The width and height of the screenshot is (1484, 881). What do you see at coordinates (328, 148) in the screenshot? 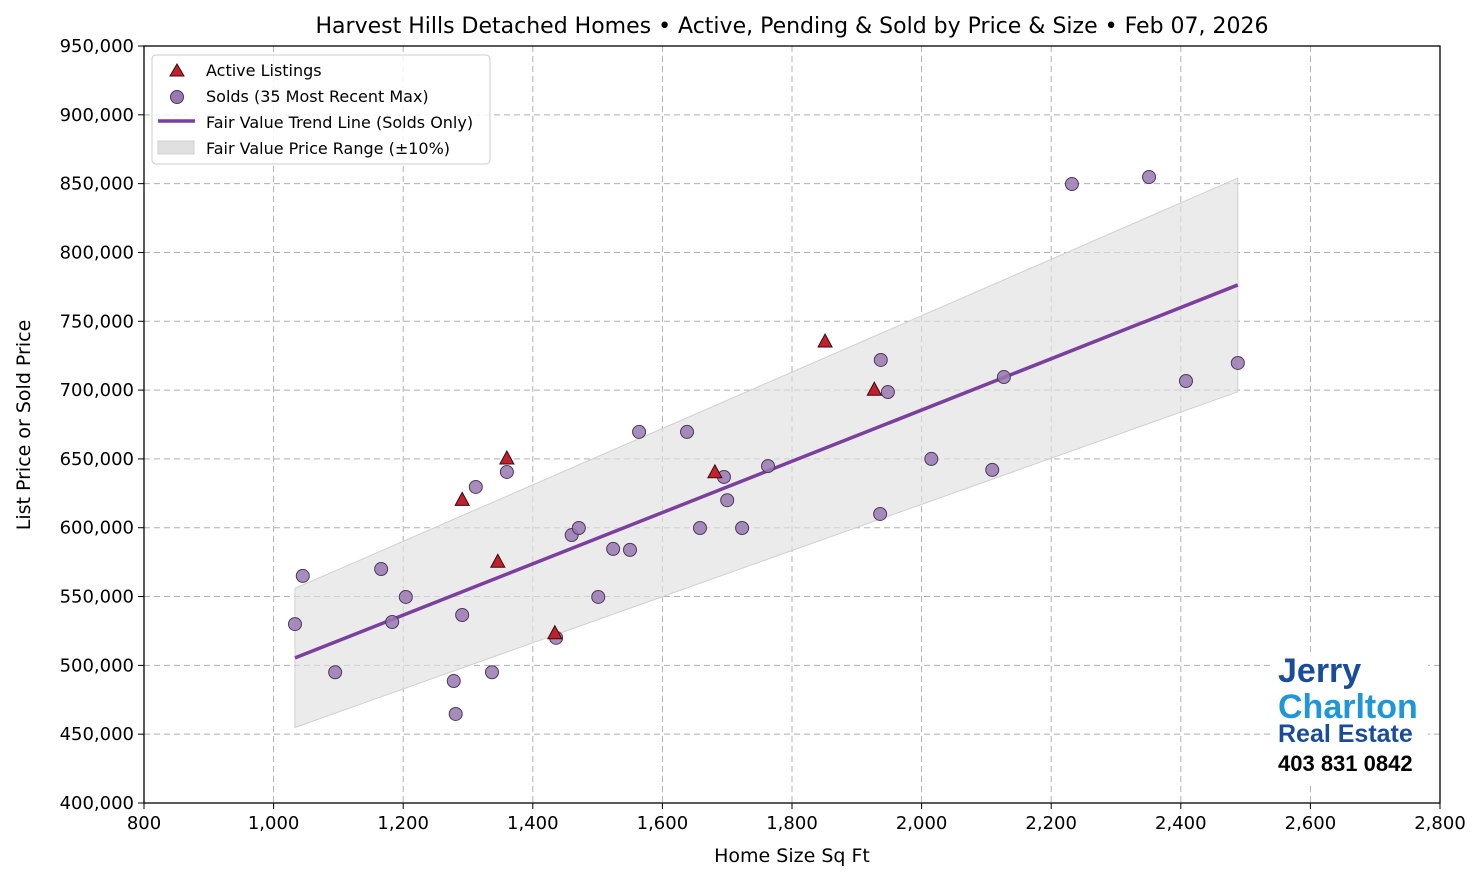
I see `legend-entry: Fair Value Price Range (±10%)` at bounding box center [328, 148].